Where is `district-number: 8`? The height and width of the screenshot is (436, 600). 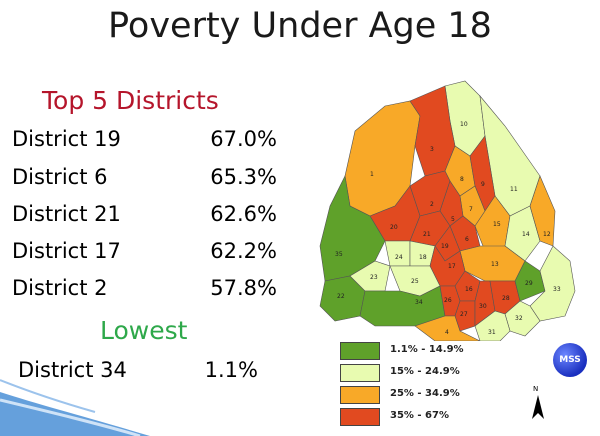 district-number: 8 is located at coordinates (462, 179).